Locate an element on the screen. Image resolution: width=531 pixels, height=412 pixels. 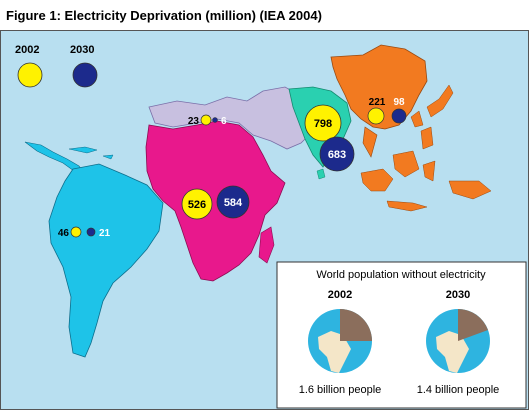
philippines-shape is located at coordinates (427, 138).